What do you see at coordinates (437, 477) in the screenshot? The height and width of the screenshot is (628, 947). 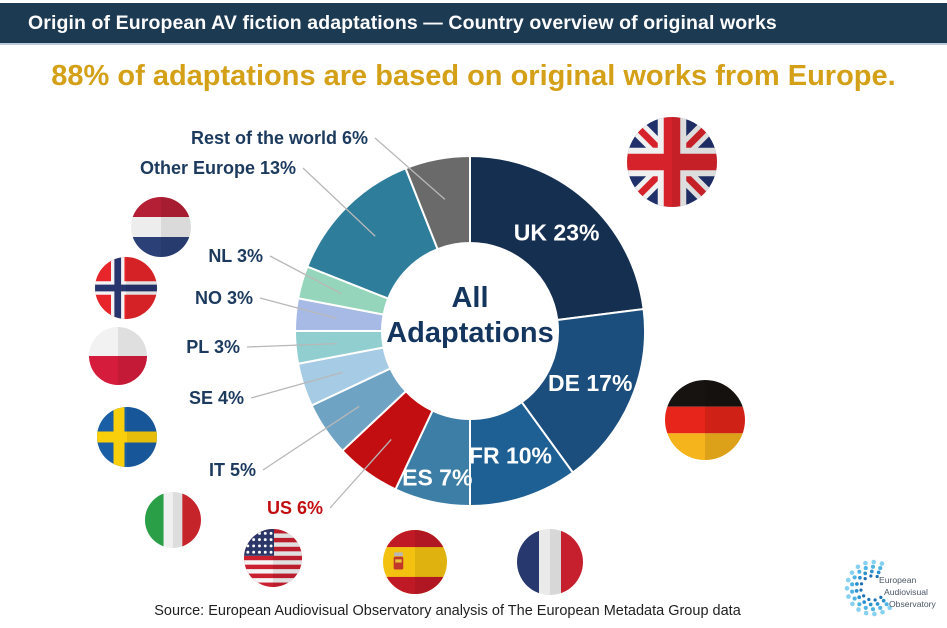 I see `slice-label-inside: ES 7%` at bounding box center [437, 477].